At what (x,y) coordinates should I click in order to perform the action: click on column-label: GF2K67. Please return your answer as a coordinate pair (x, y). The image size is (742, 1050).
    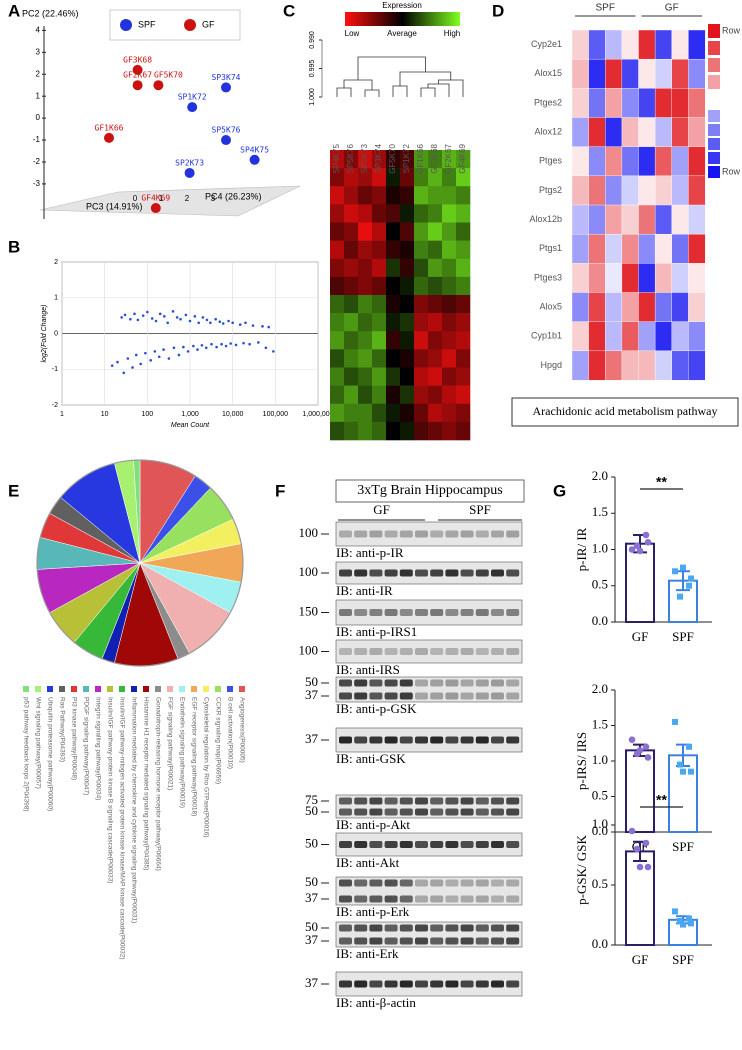
    Looking at the image, I should click on (448, 158).